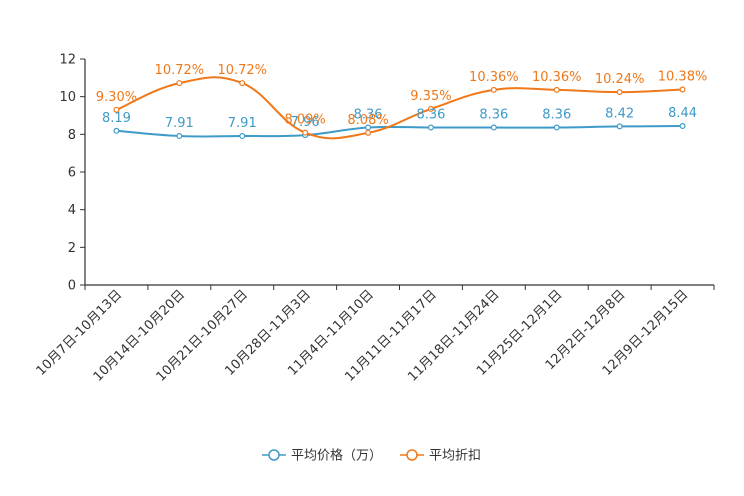 Image resolution: width=744 pixels, height=496 pixels. I want to click on y-tick-label: 8, so click(72, 135).